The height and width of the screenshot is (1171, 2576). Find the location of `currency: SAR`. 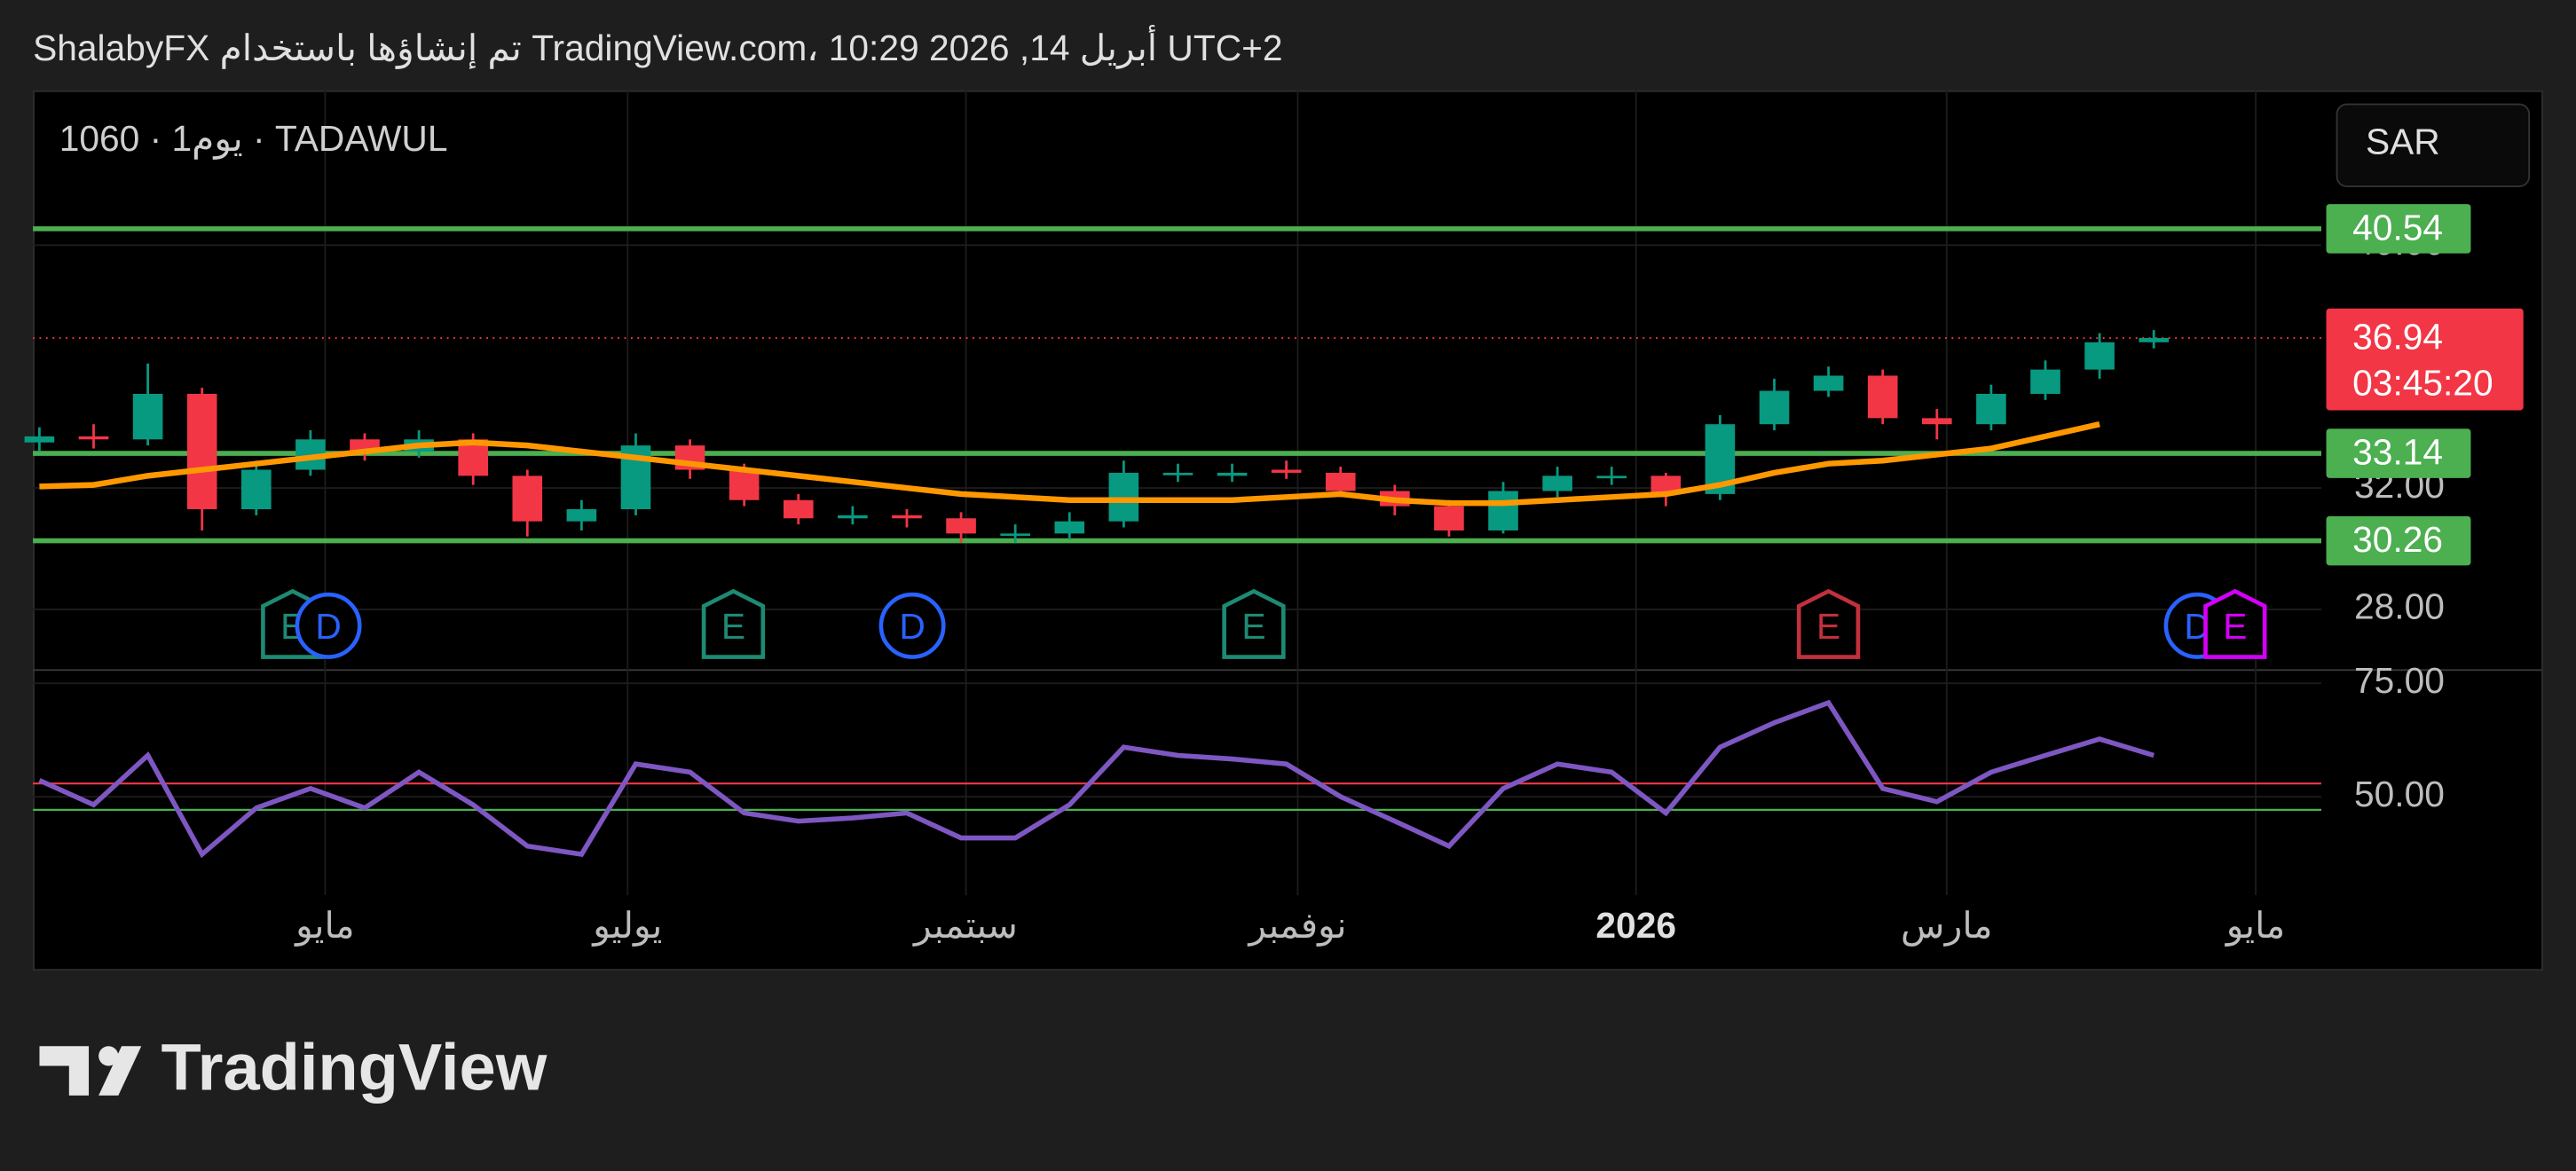

currency: SAR is located at coordinates (2403, 142).